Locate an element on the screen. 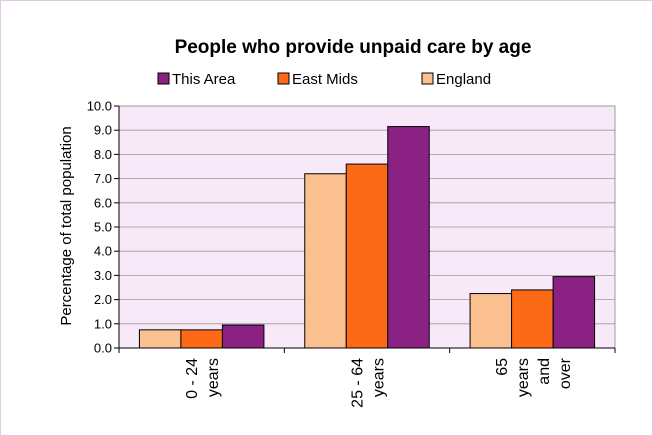 The image size is (653, 436). x-category-label: 65 is located at coordinates (502, 367).